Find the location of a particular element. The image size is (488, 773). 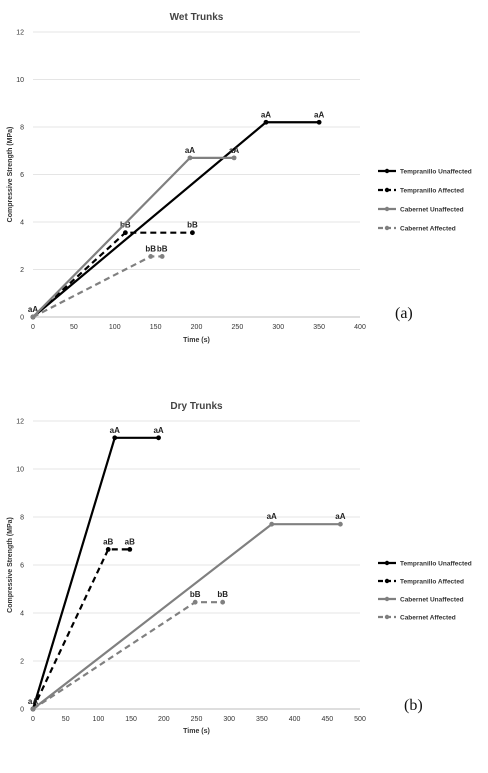

series-4: bB bB is located at coordinates (99, 282).